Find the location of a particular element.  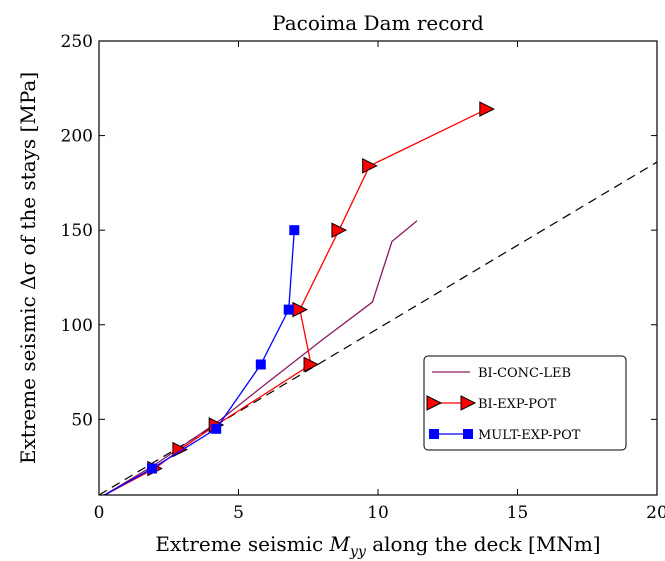

legend-entry: BI-CONC-LEB is located at coordinates (501, 373).